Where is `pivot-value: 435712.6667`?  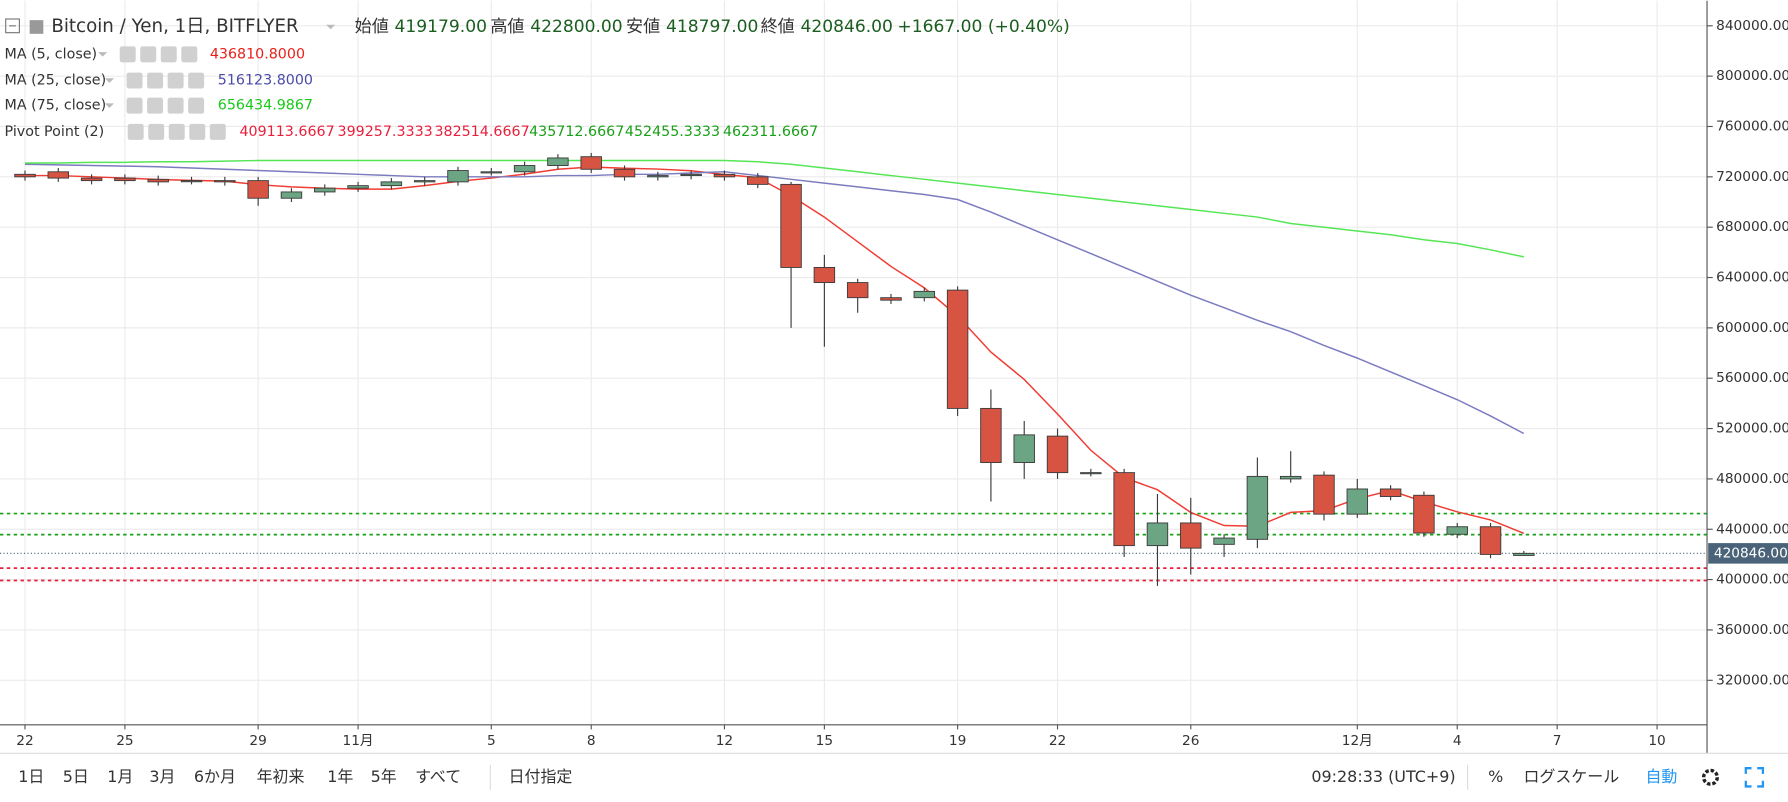
pivot-value: 435712.6667 is located at coordinates (576, 132).